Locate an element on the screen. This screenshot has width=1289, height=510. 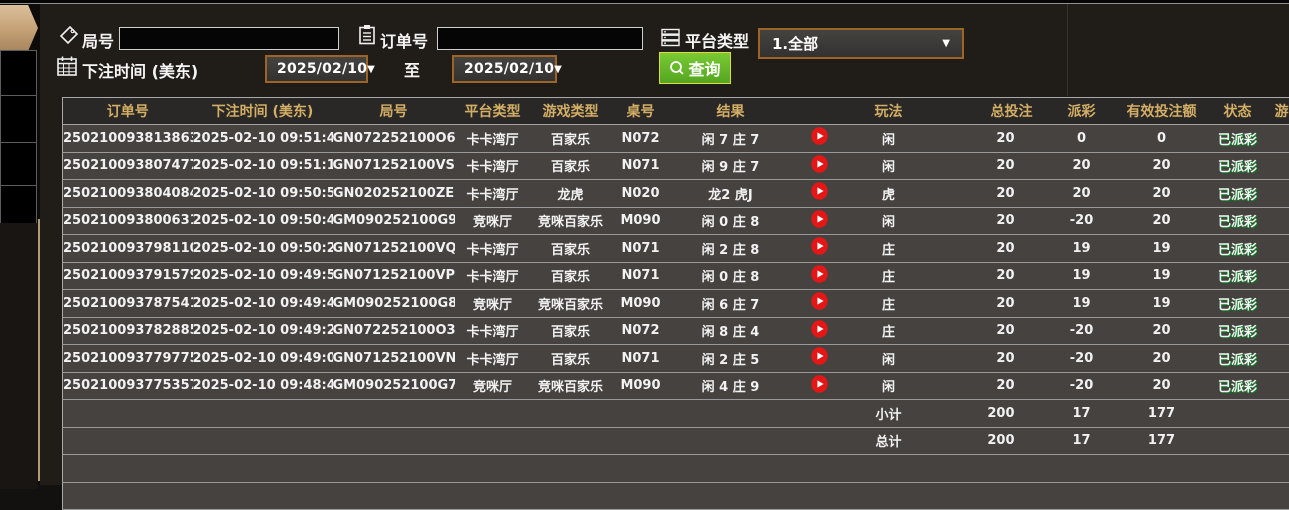
cell-order-id: 250210093791579 is located at coordinates (128, 276).